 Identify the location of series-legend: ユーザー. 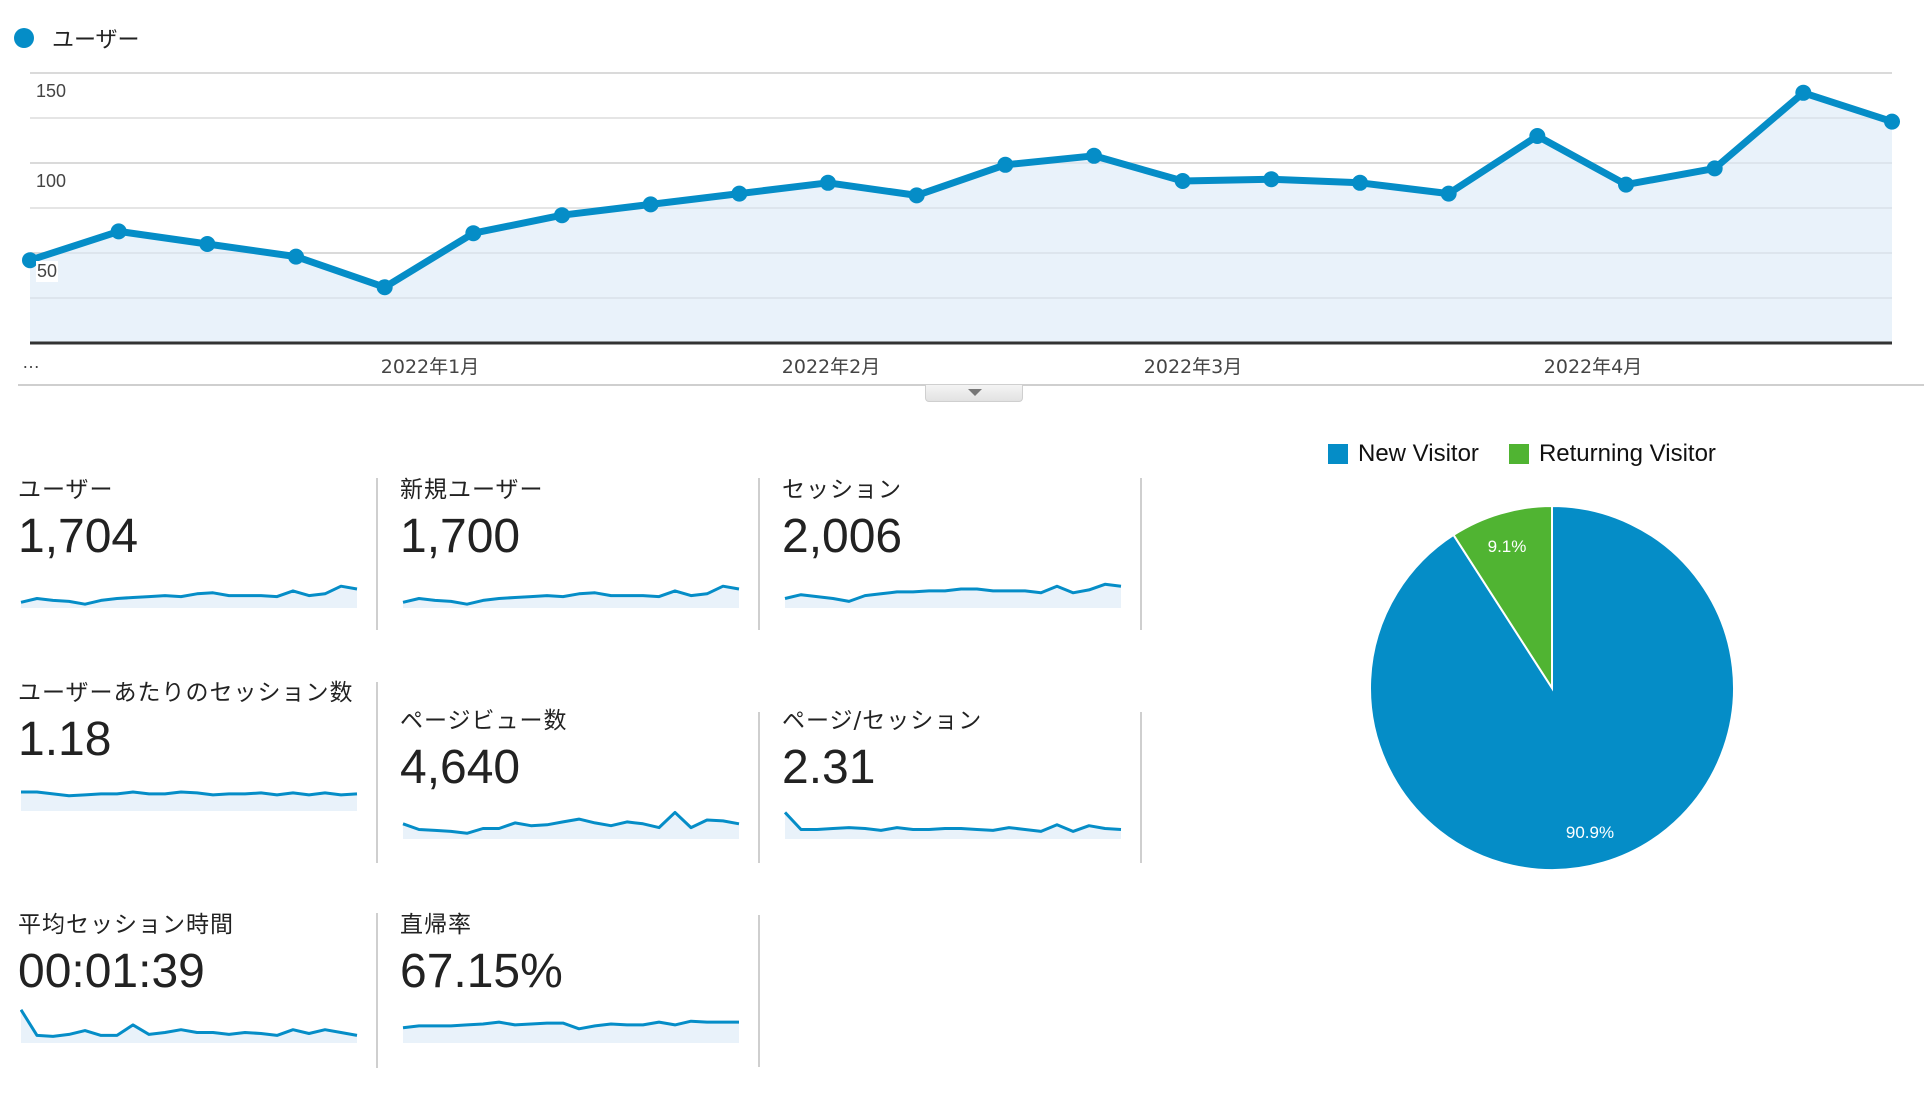
(77, 38).